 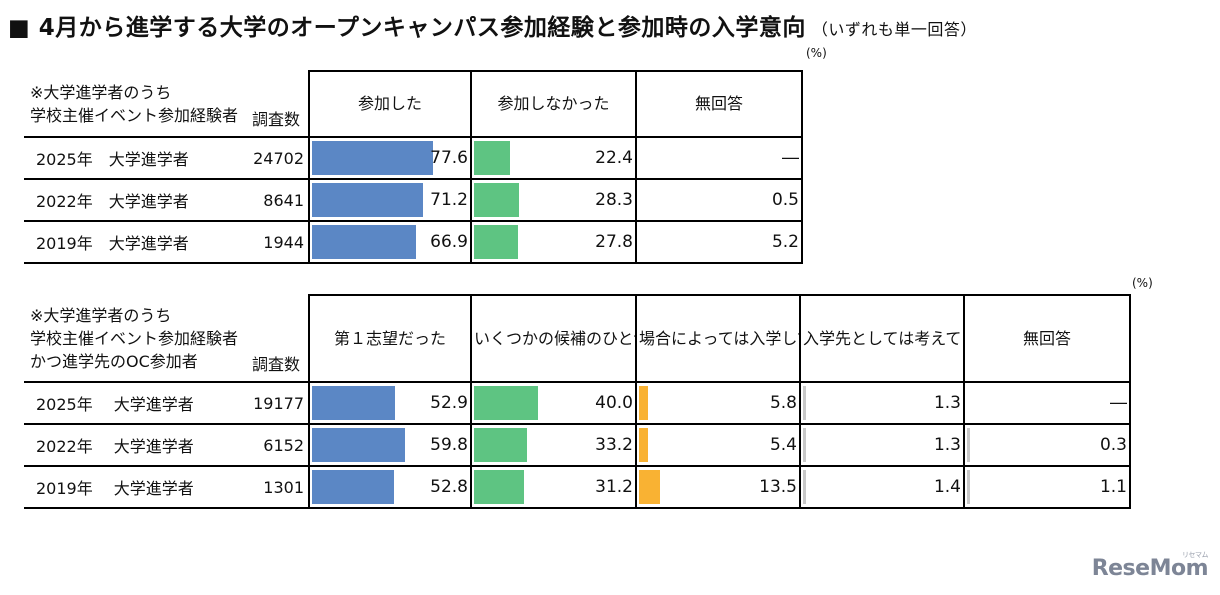 I want to click on data-label: 66.9, so click(x=449, y=242).